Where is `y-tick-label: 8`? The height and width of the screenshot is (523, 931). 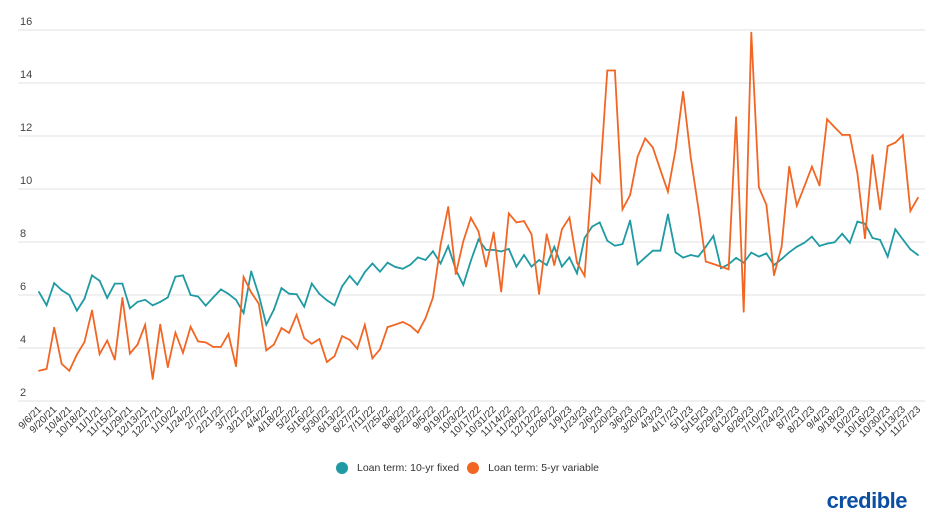 y-tick-label: 8 is located at coordinates (23, 234).